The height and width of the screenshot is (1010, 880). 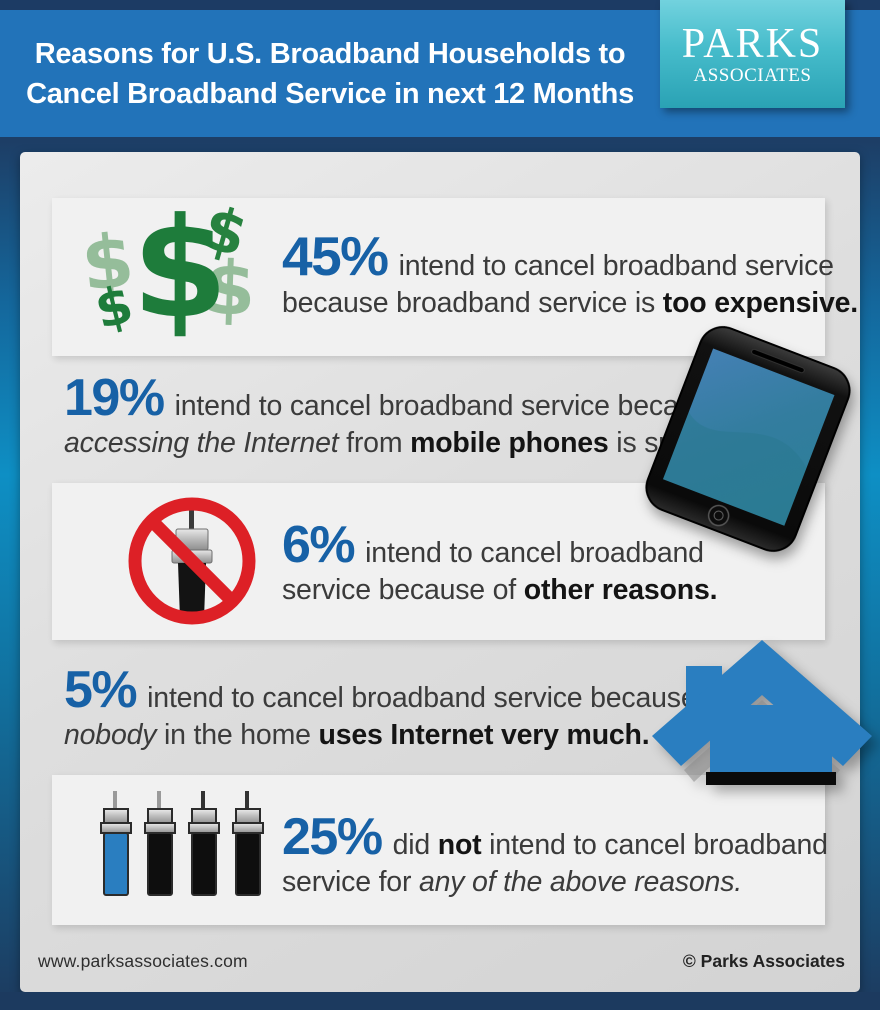 I want to click on no-broadband-cable-icon, so click(x=192, y=561).